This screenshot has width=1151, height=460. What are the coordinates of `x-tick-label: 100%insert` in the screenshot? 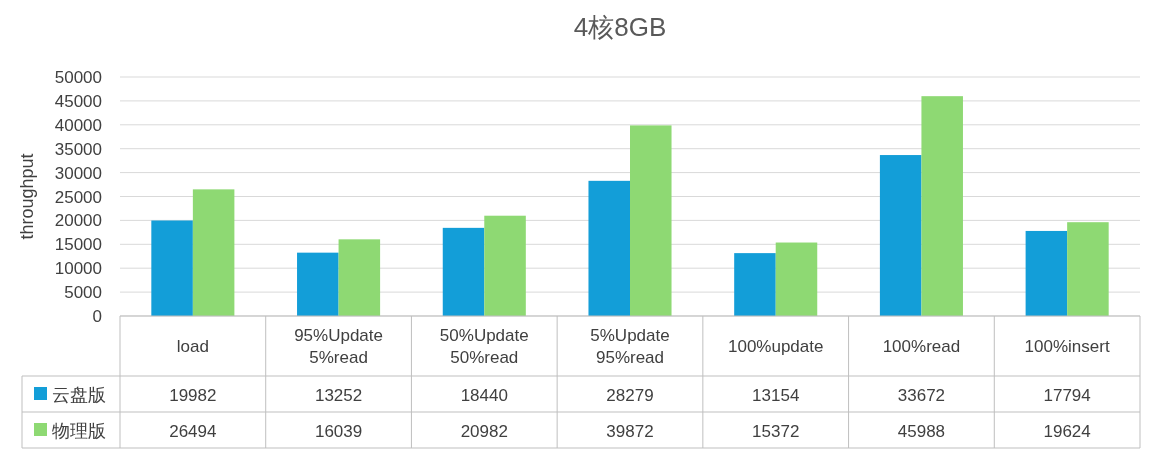 It's located at (1067, 346).